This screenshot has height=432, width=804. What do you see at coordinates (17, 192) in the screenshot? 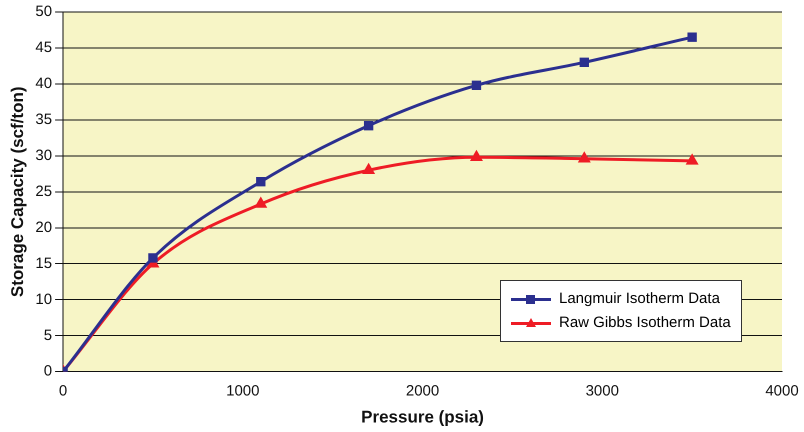
I see `y-axis-title: Storage Capacity (scf/ton)` at bounding box center [17, 192].